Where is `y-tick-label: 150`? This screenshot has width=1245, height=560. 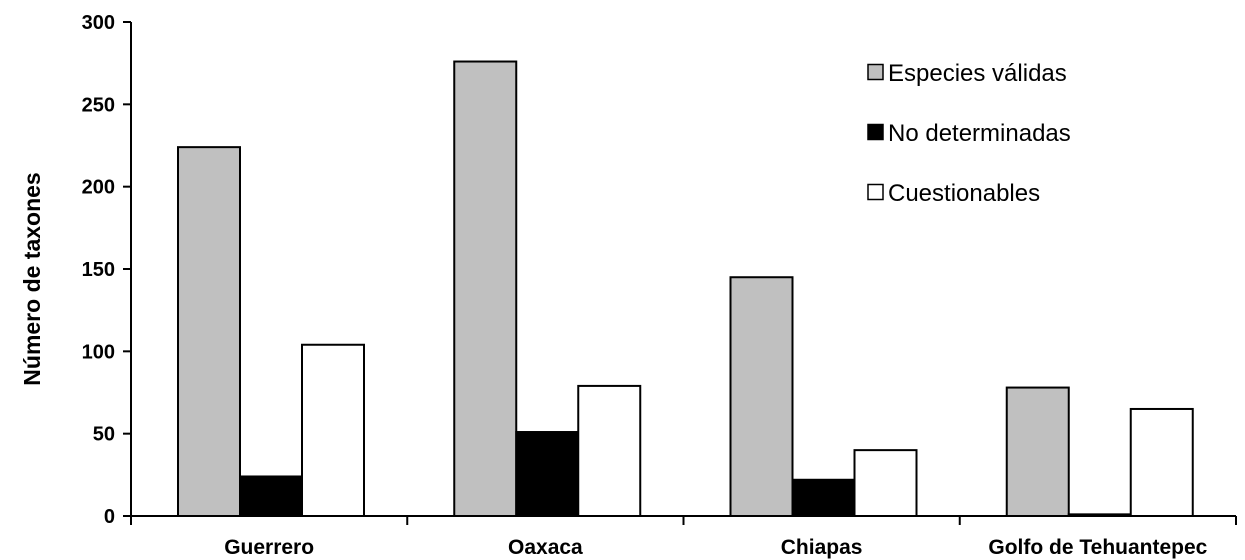
y-tick-label: 150 is located at coordinates (98, 270).